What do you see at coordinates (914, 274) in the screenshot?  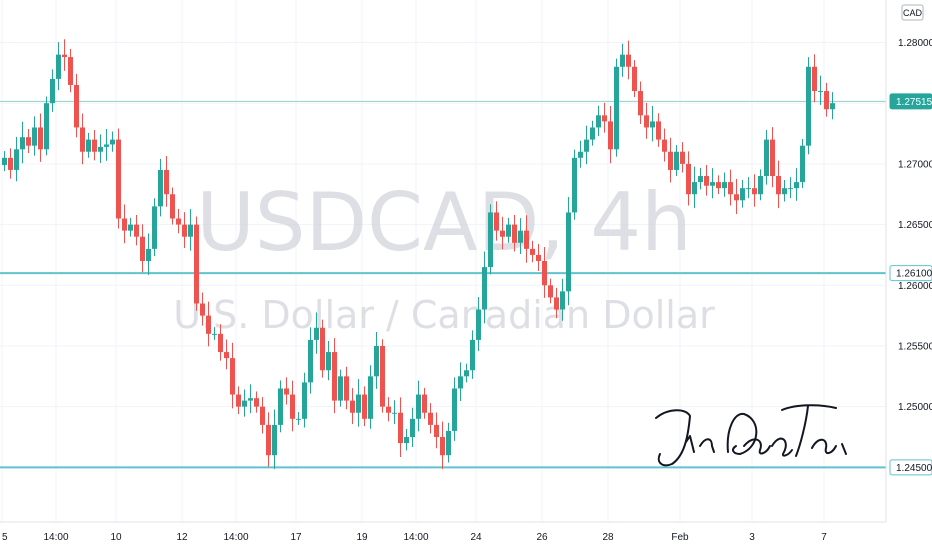 I see `price-tag-label: 1.26100` at bounding box center [914, 274].